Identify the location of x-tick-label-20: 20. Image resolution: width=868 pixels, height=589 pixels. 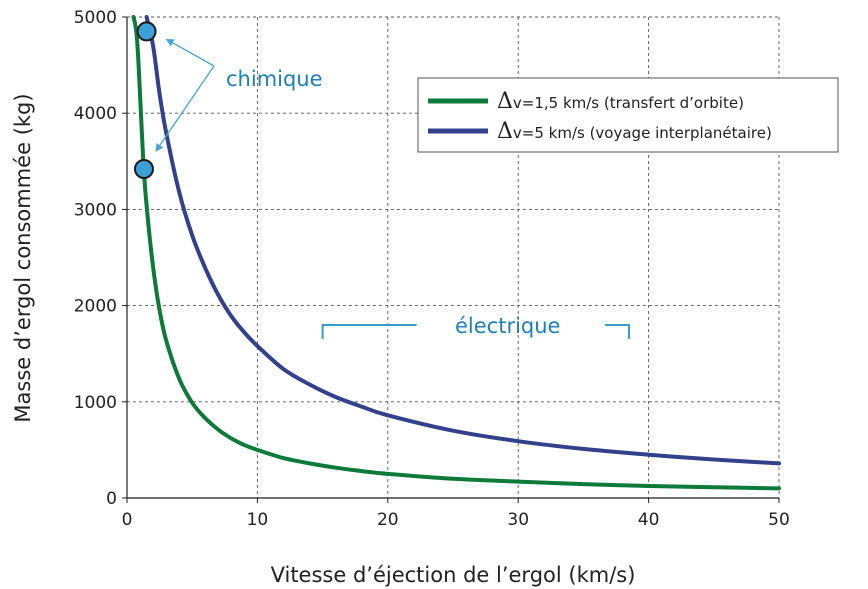
(388, 520).